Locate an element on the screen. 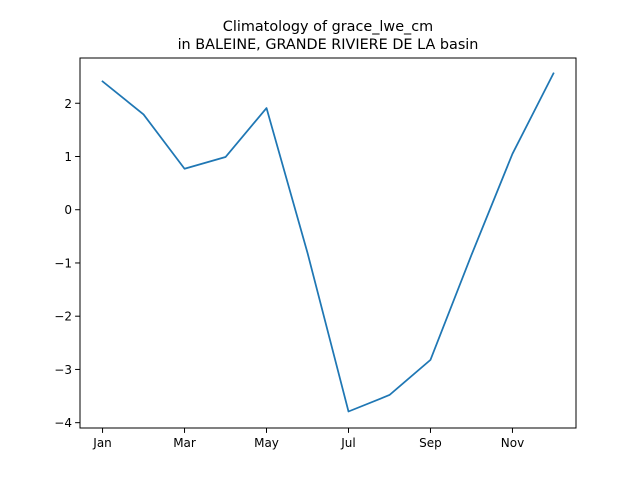  x-tick-label: Nov is located at coordinates (512, 443).